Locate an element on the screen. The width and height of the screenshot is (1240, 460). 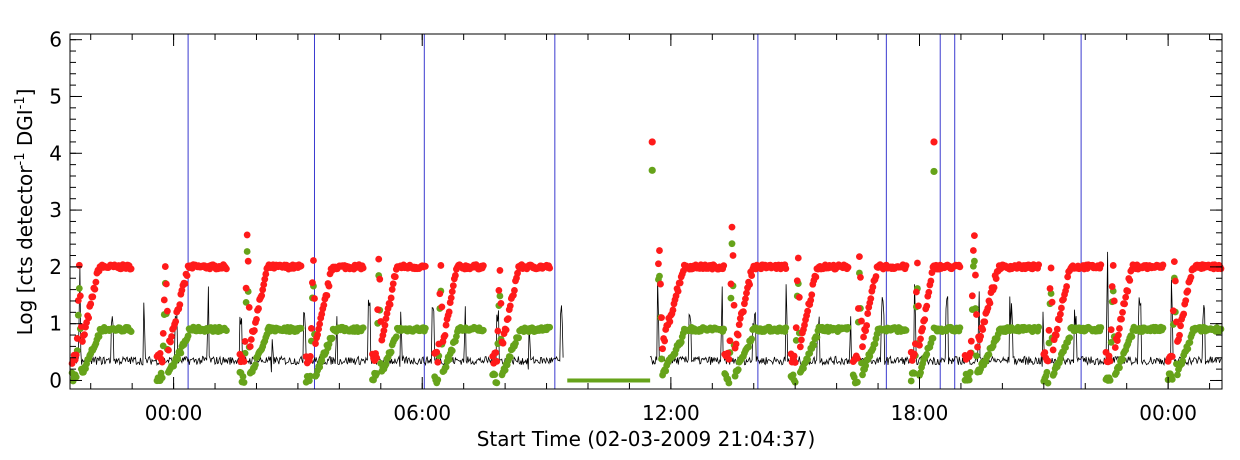
red-outlier-dot is located at coordinates (934, 142).